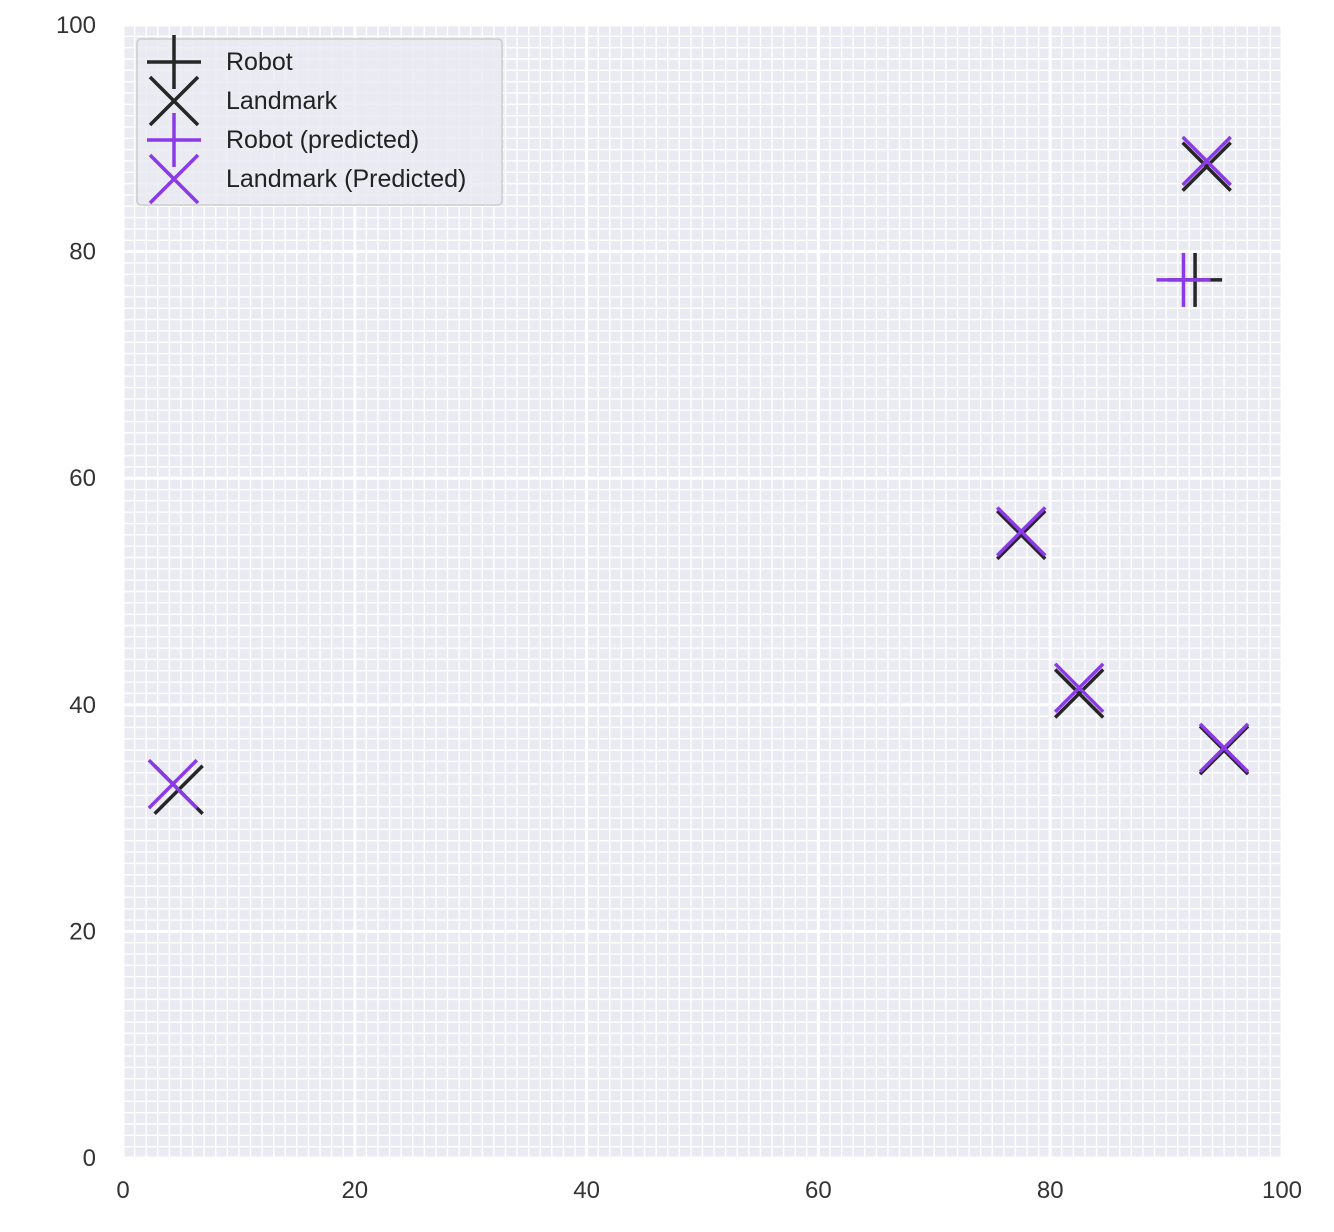 Image resolution: width=1334 pixels, height=1232 pixels. What do you see at coordinates (174, 101) in the screenshot?
I see `legend-marker-landmark` at bounding box center [174, 101].